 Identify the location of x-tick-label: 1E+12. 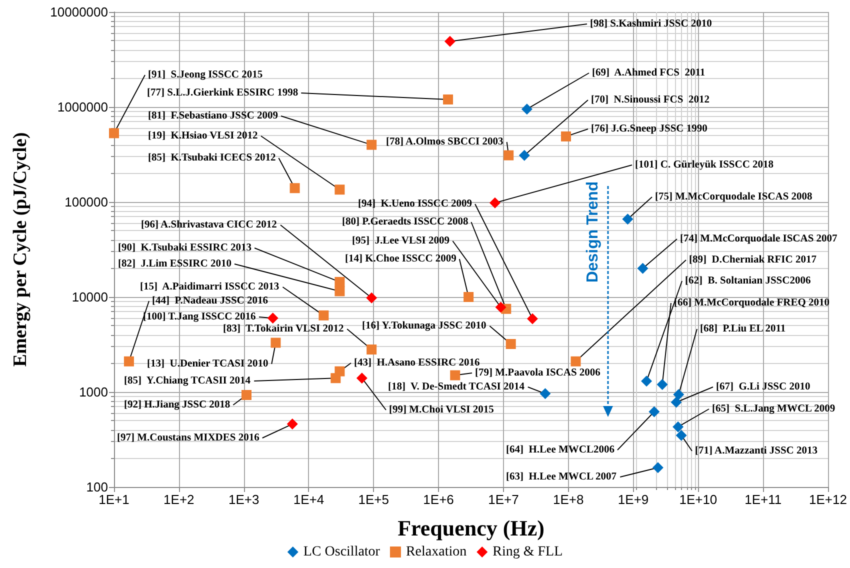
(828, 499).